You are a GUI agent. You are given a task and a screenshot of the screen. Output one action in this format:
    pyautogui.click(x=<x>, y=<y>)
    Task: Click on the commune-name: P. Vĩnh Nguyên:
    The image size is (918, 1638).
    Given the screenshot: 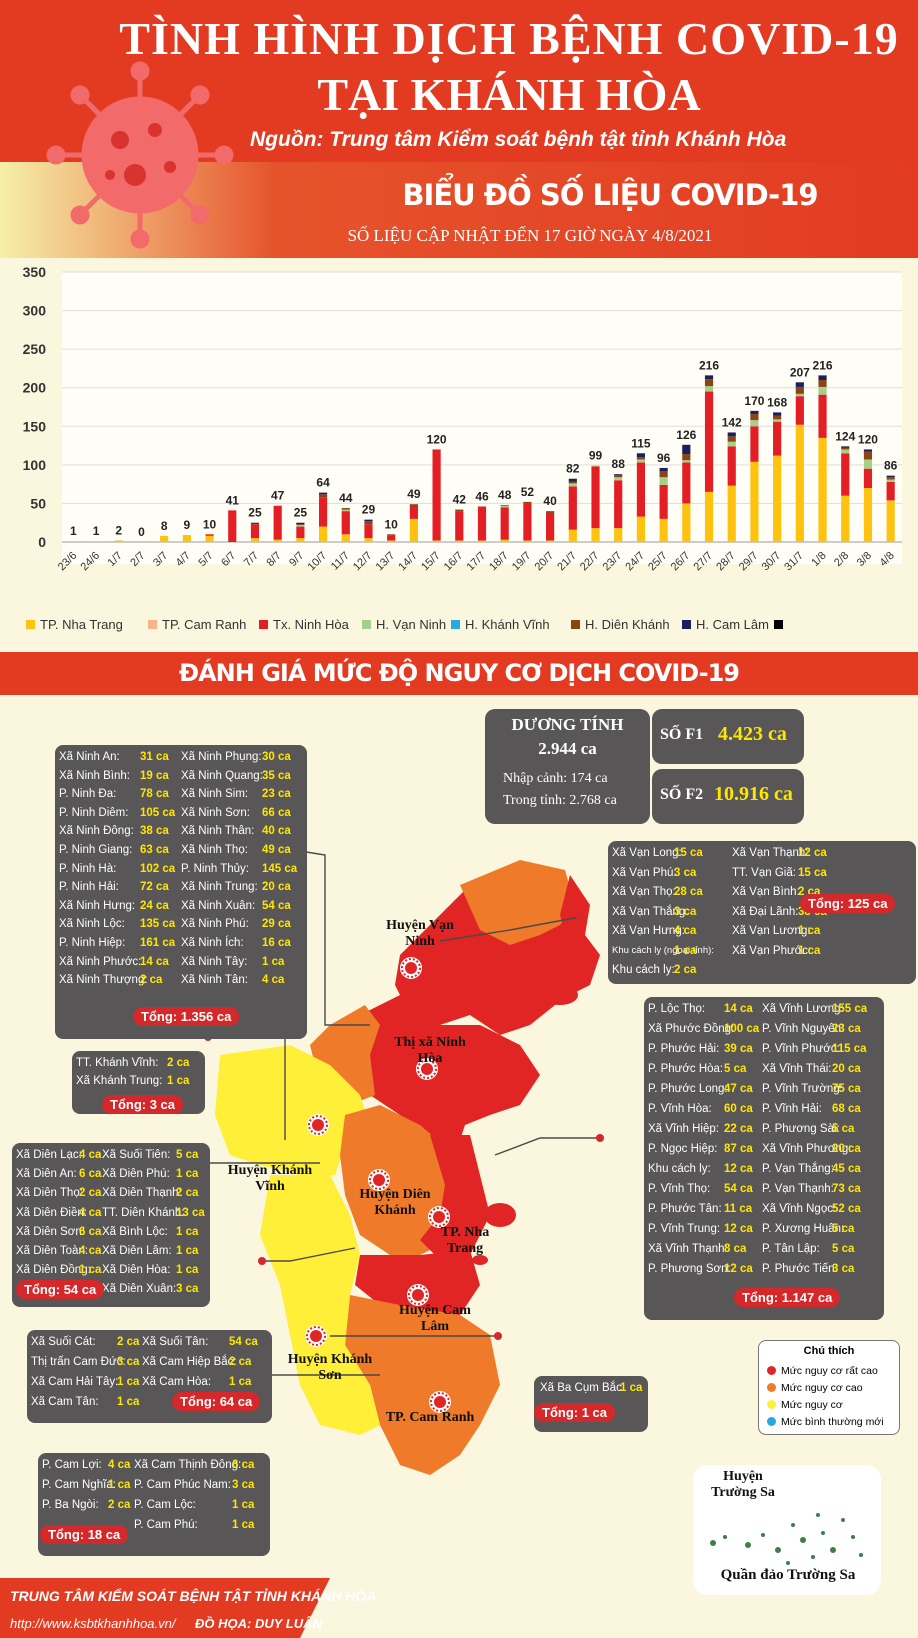 What is the action you would take?
    pyautogui.click(x=803, y=1029)
    